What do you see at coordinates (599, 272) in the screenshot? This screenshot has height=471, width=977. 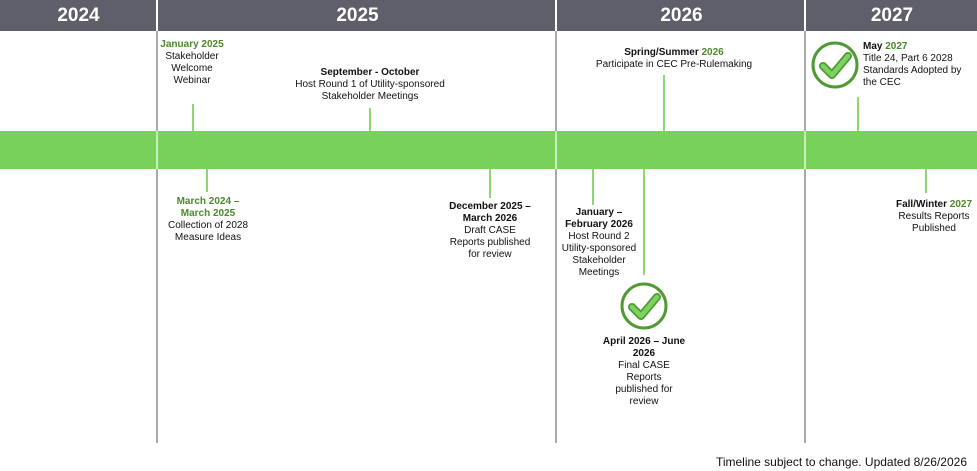 I see `milestone-text: Meetings` at bounding box center [599, 272].